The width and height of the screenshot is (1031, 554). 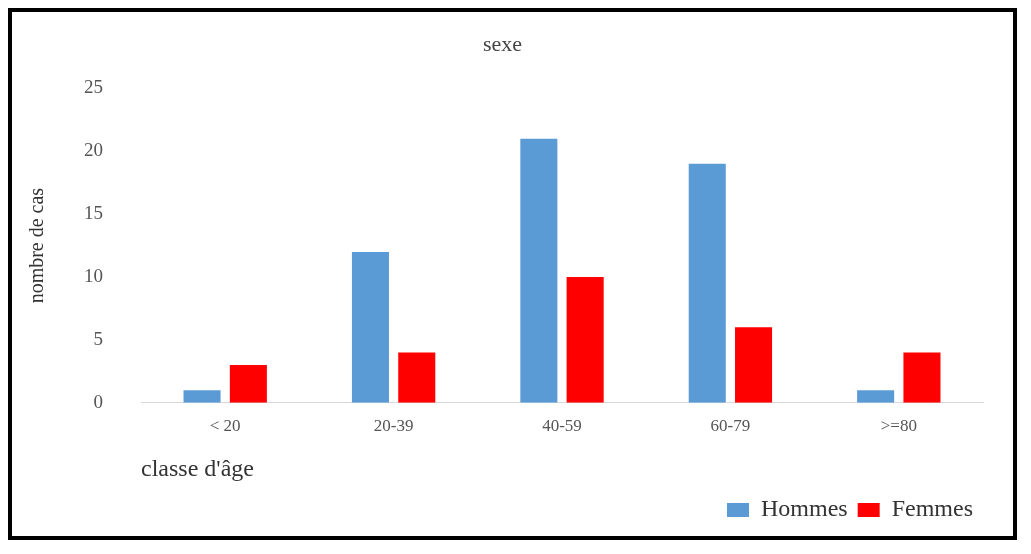 I want to click on x-tick-label: 60-79, so click(x=730, y=426).